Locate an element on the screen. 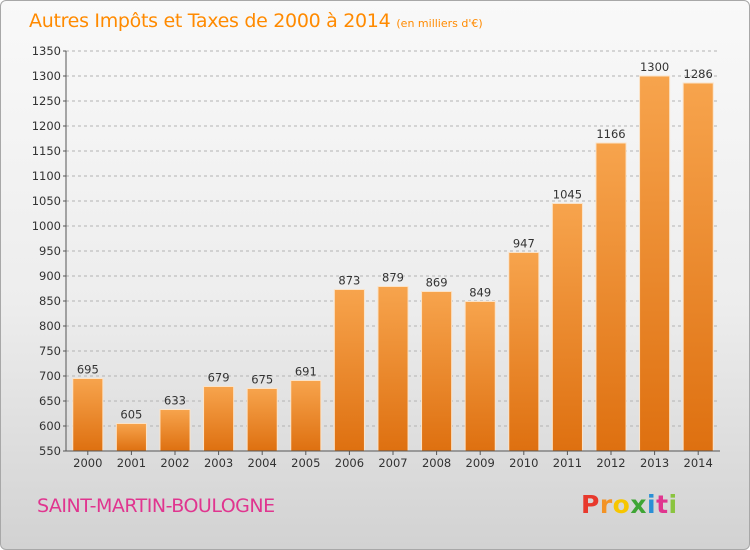 The height and width of the screenshot is (550, 750). y-tick-label: 1100 is located at coordinates (46, 176).